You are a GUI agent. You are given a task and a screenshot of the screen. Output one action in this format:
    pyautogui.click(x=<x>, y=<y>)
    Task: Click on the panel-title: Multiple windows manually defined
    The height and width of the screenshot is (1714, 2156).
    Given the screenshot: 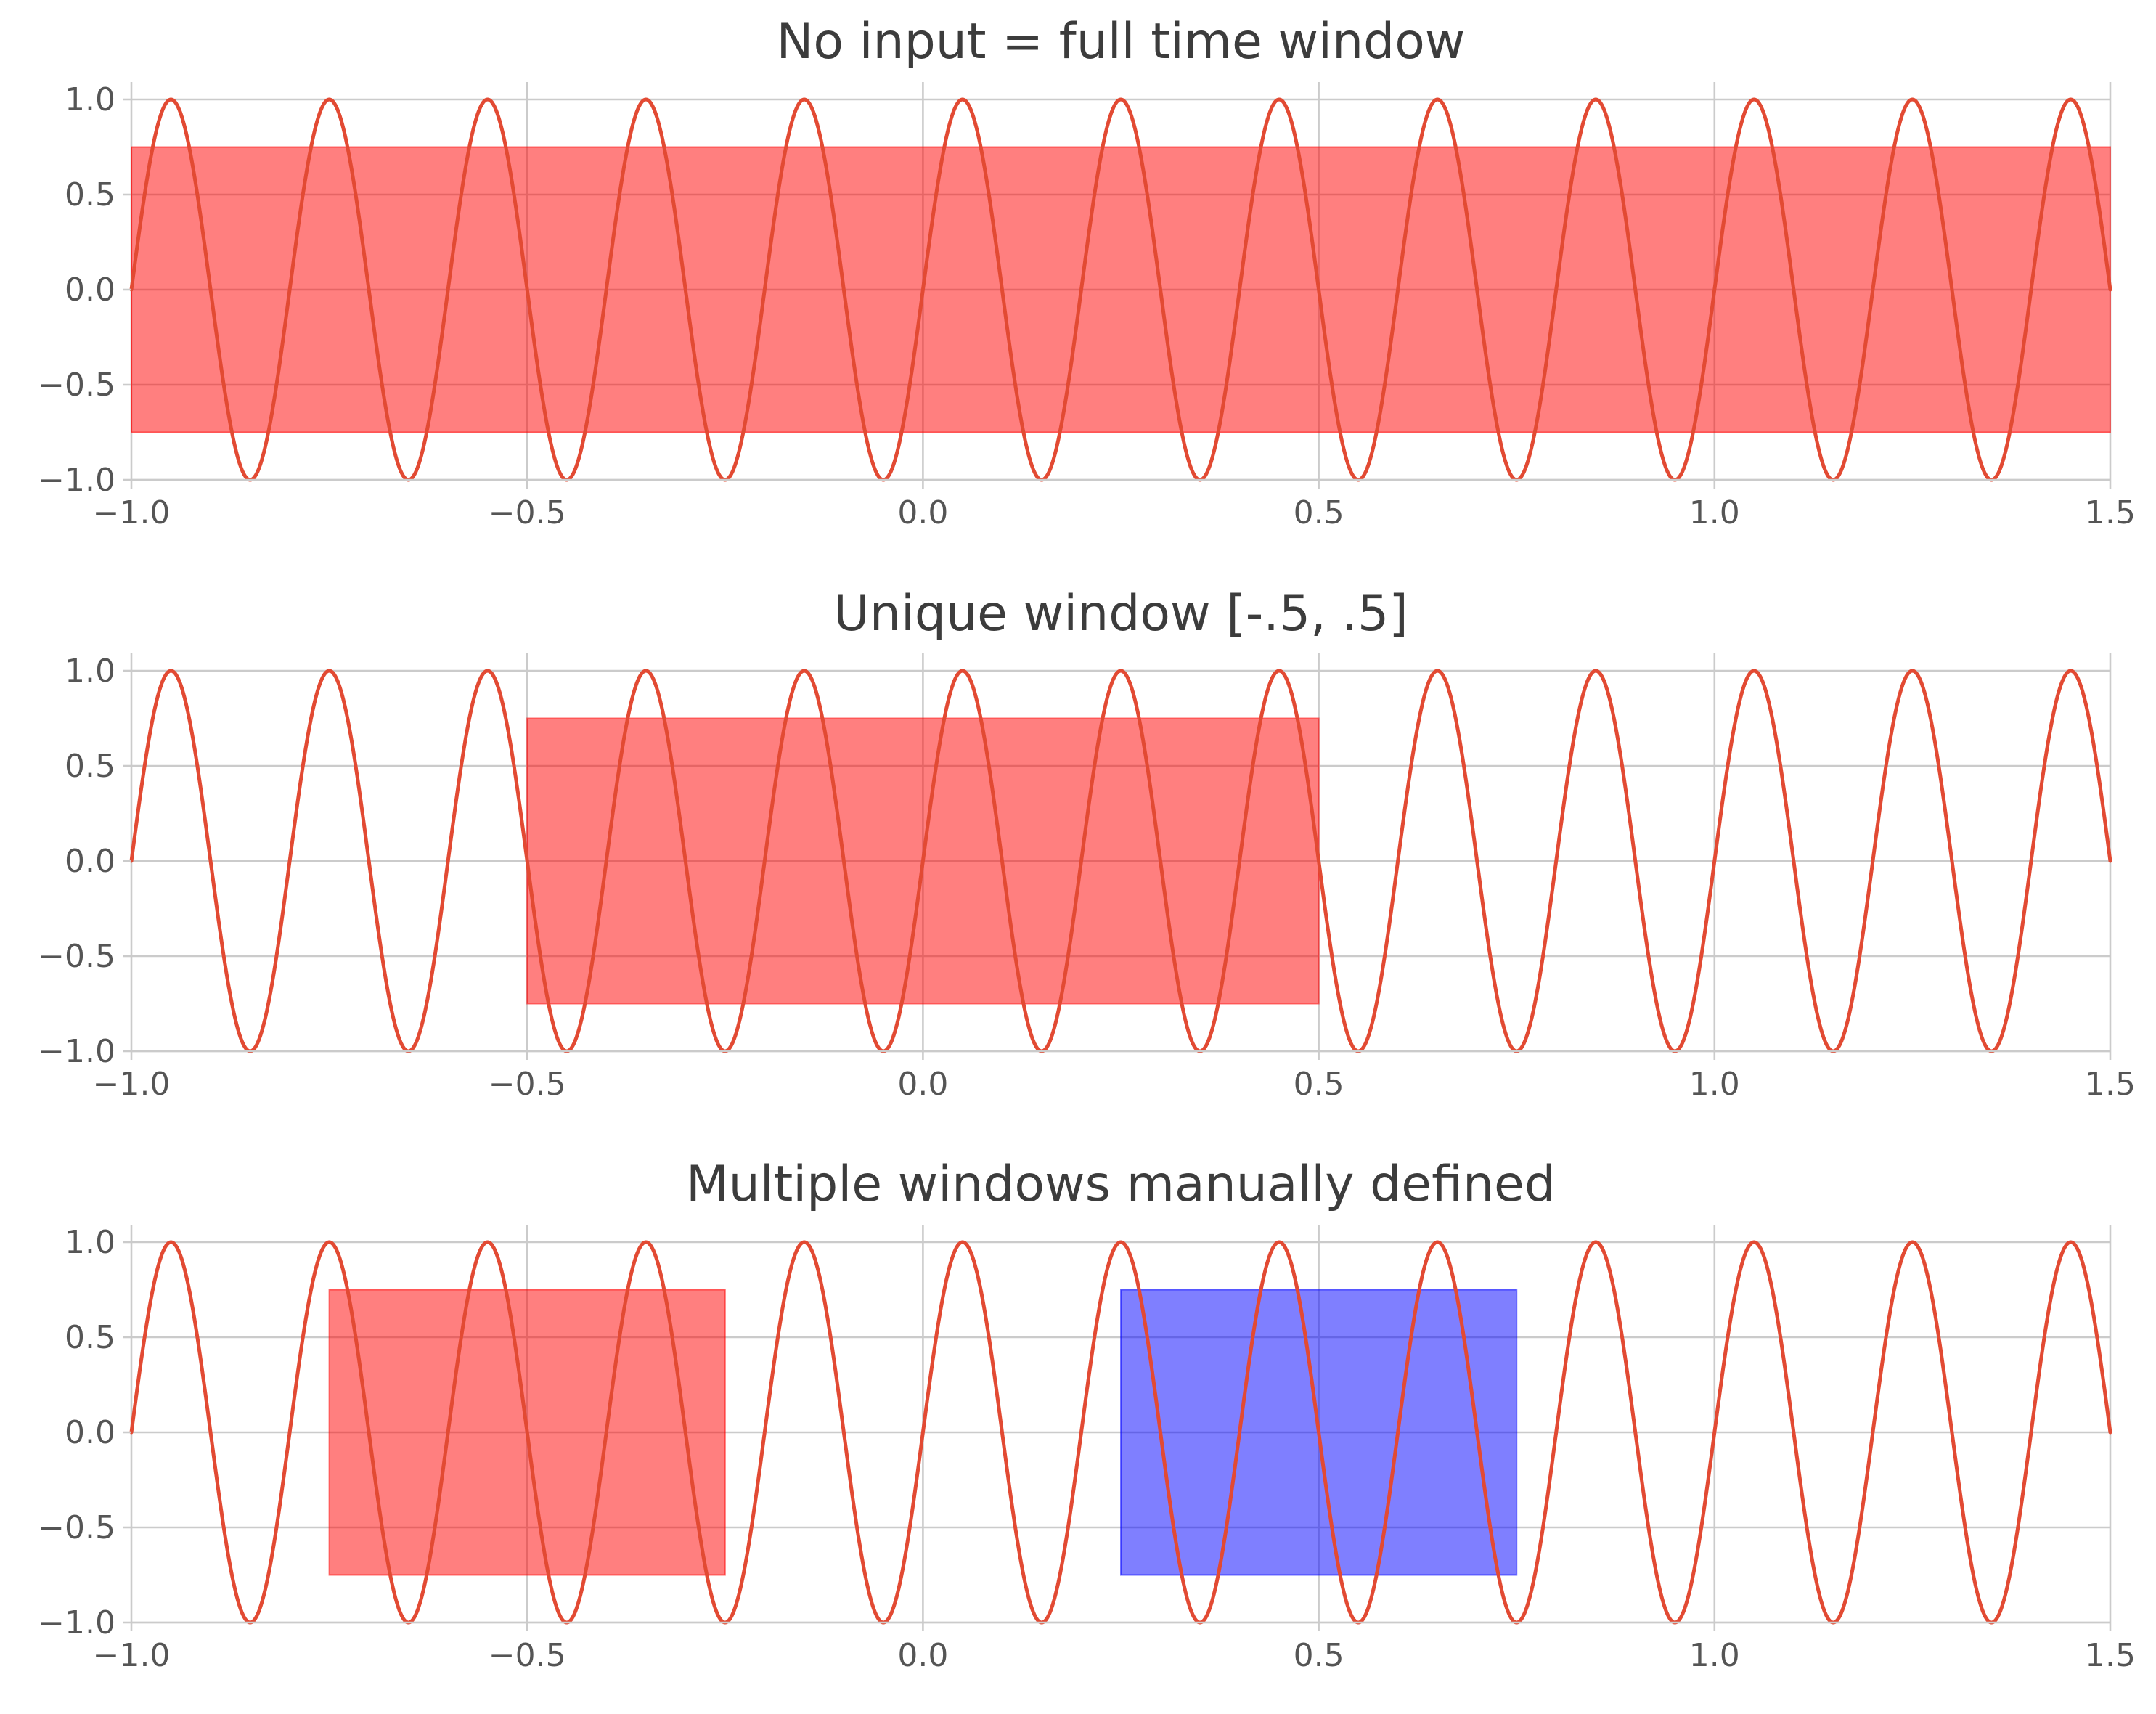 What is the action you would take?
    pyautogui.click(x=1121, y=1184)
    